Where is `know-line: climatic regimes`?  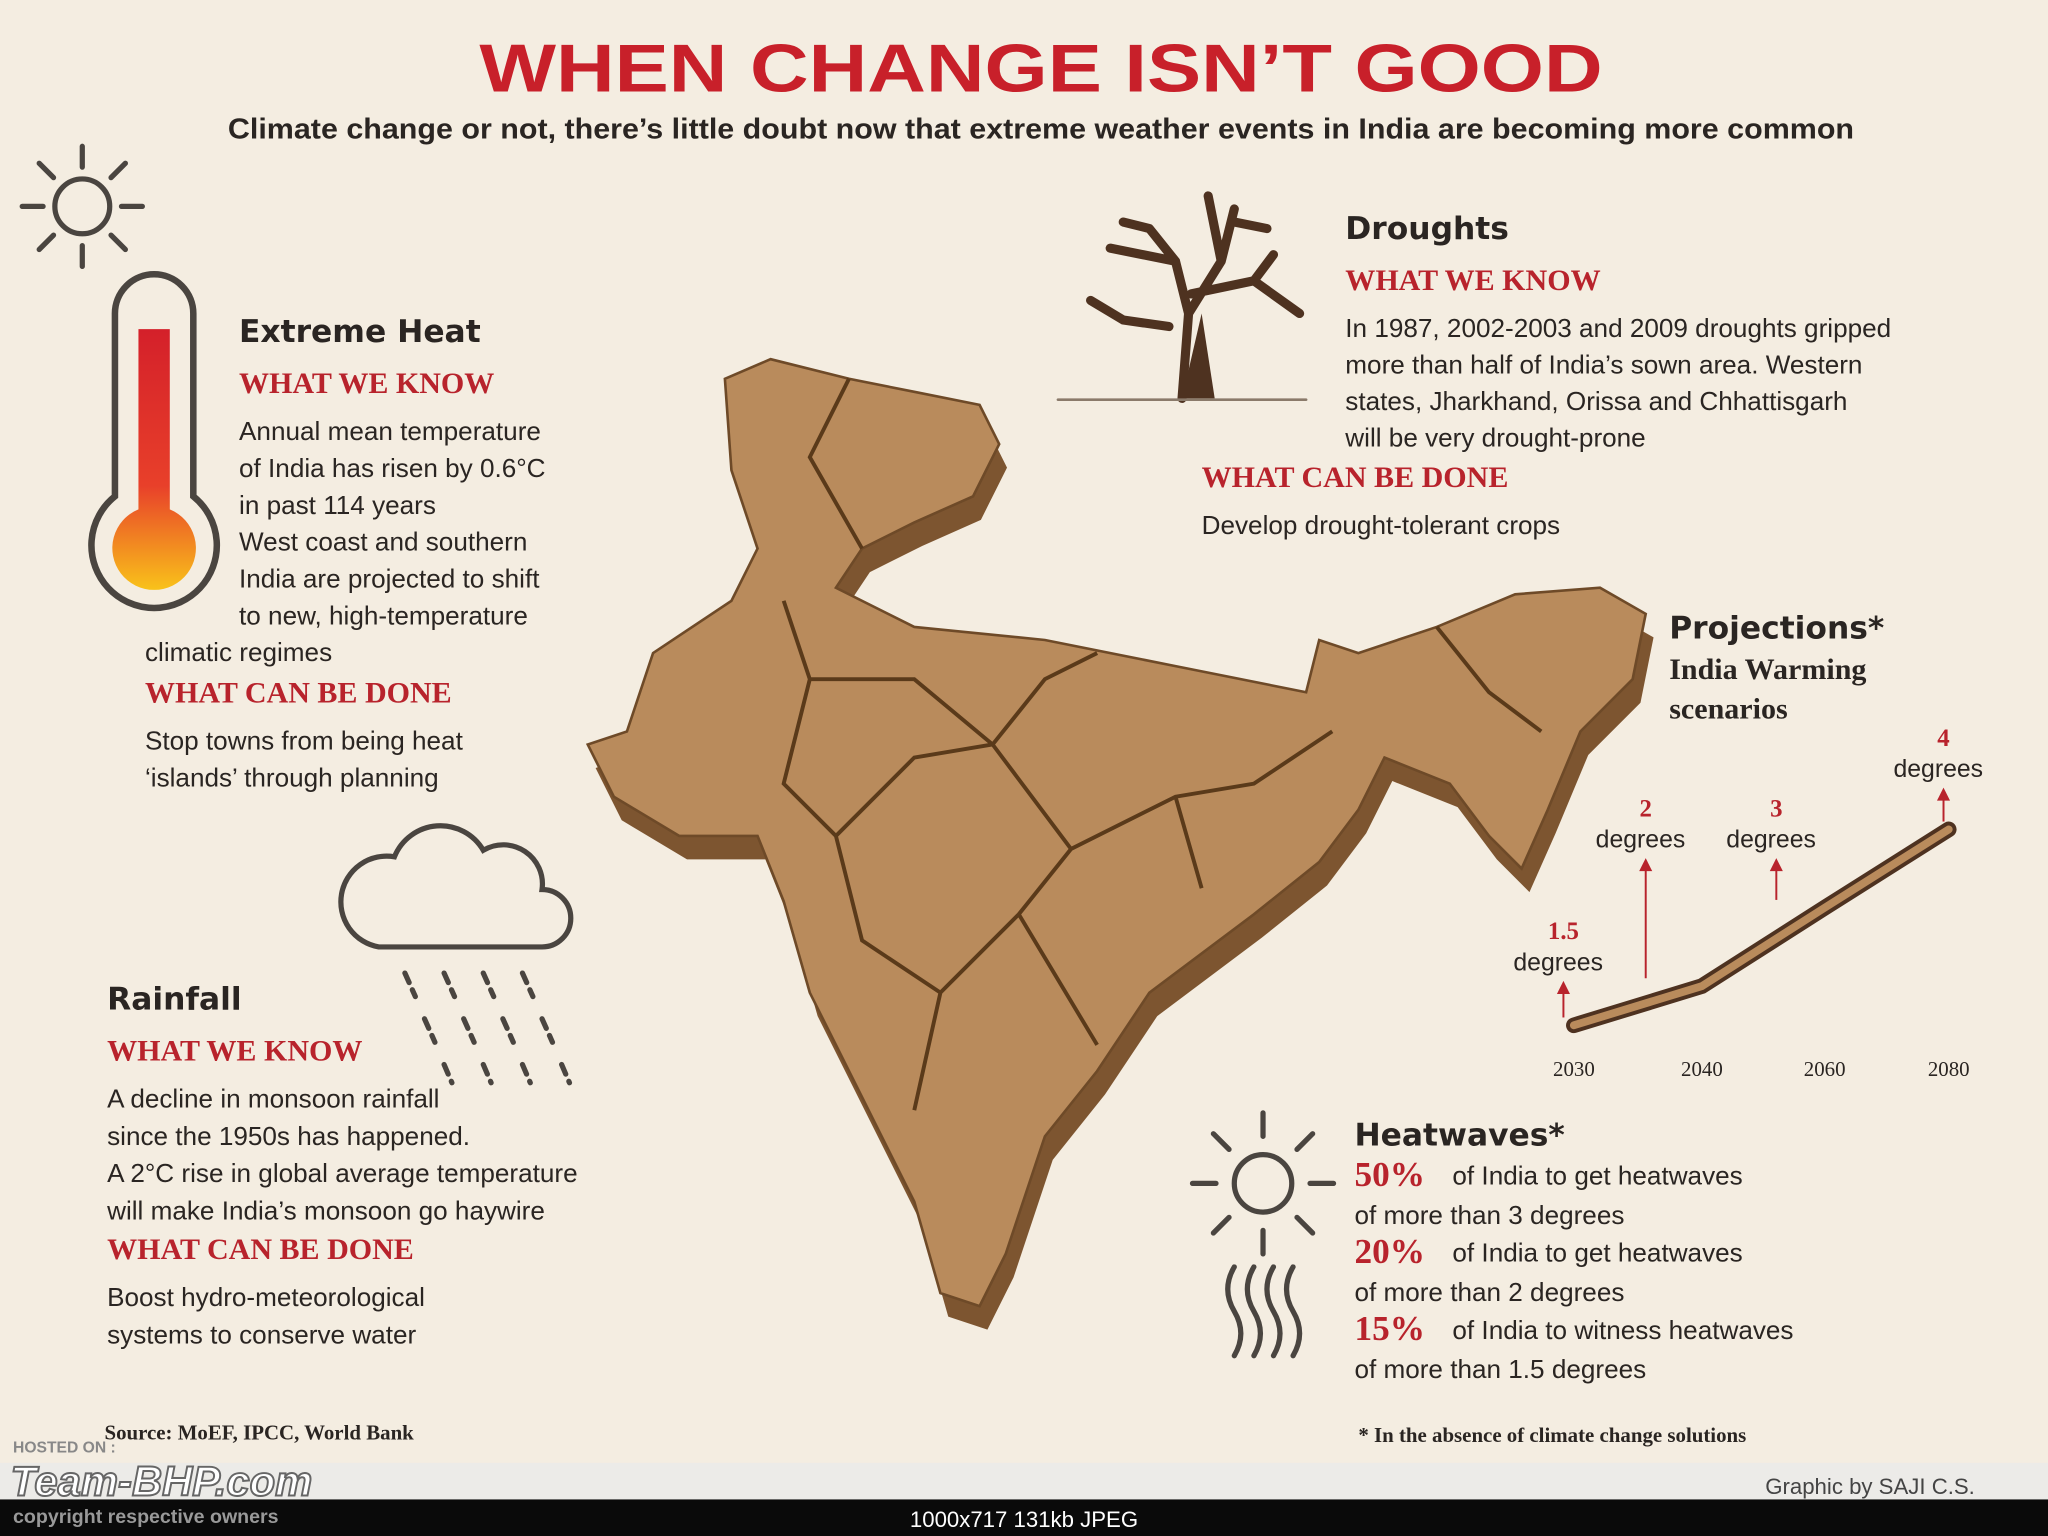
know-line: climatic regimes is located at coordinates (238, 652).